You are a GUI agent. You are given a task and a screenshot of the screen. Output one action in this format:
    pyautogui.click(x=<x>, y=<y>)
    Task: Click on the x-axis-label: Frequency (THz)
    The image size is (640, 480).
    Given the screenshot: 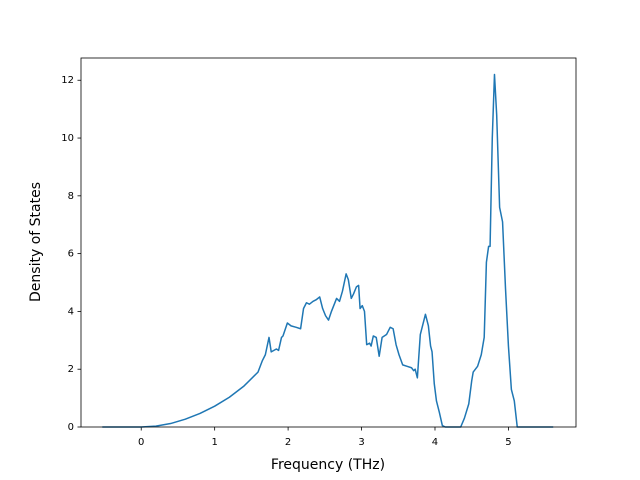 What is the action you would take?
    pyautogui.click(x=328, y=465)
    